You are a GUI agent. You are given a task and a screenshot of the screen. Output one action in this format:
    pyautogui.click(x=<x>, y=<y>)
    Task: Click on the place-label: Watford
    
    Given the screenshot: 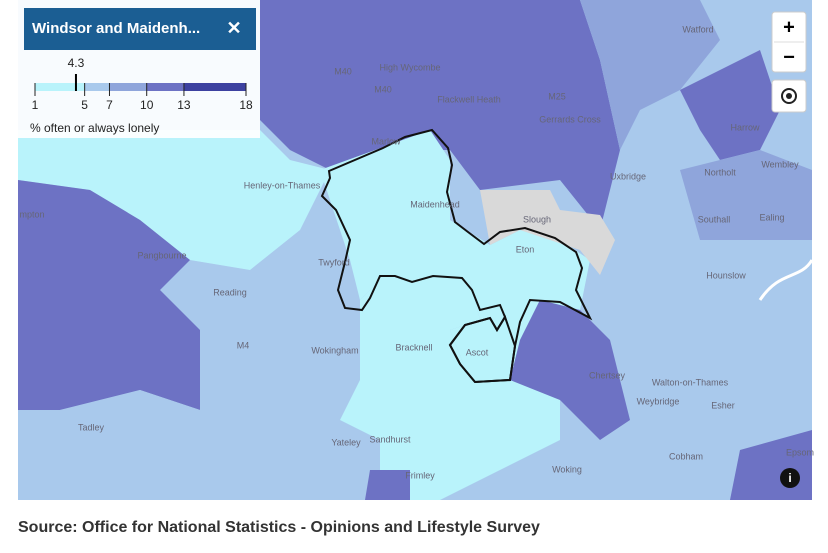 What is the action you would take?
    pyautogui.click(x=697, y=29)
    